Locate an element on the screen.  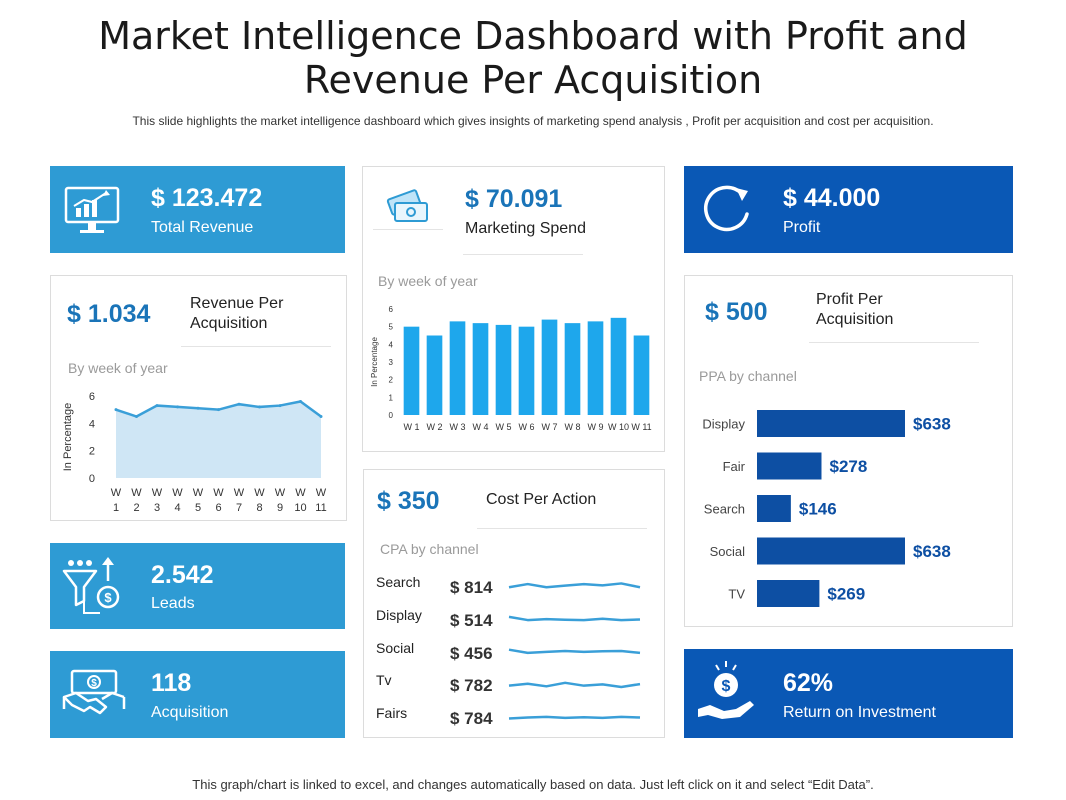
marketing-x-tick: W 1 is located at coordinates (411, 427).